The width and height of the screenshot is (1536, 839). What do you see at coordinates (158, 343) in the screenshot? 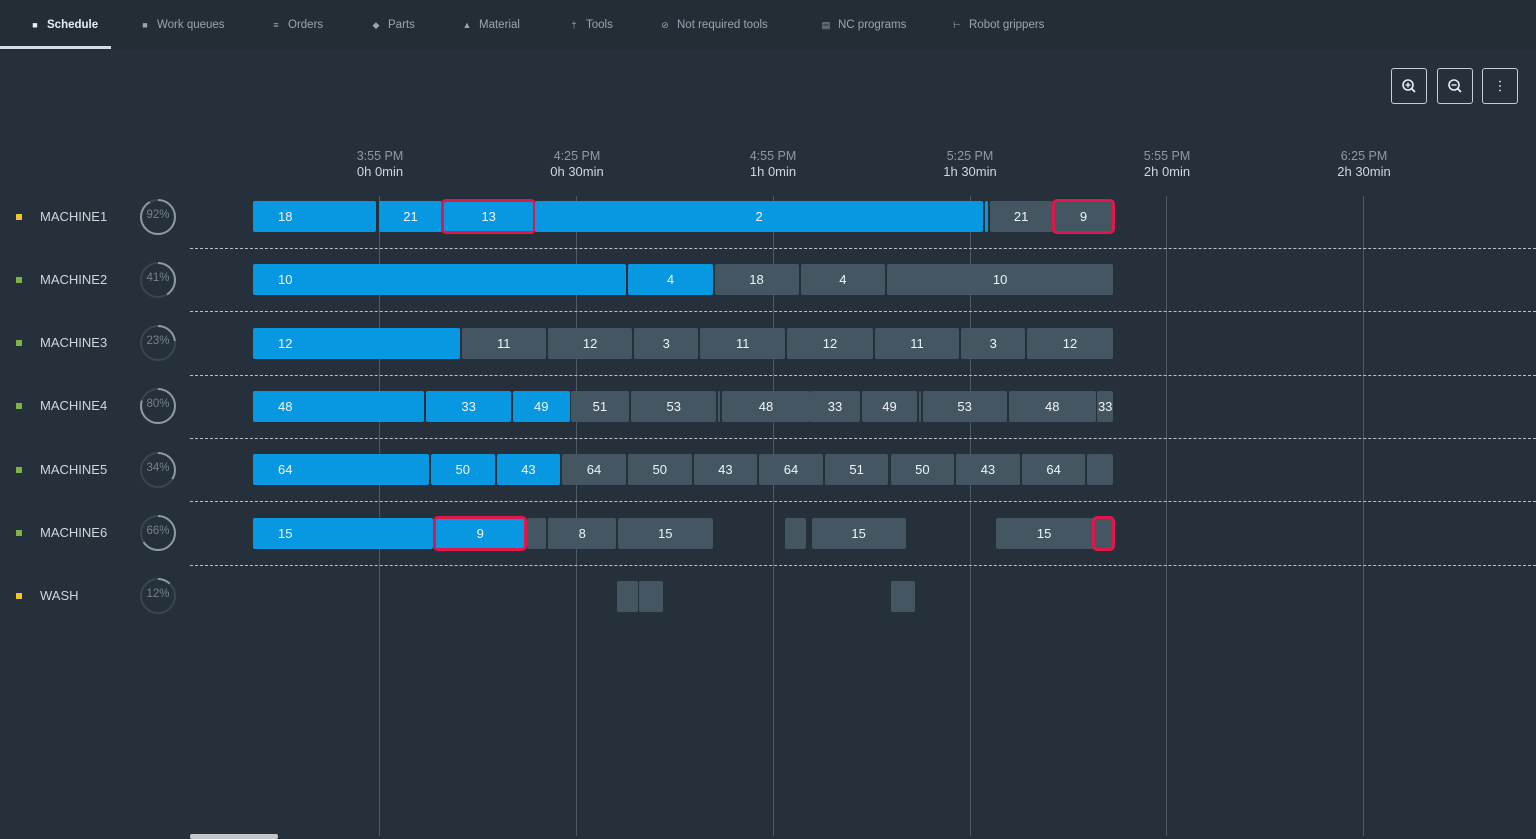
I see `utilization-gauge: 23%` at bounding box center [158, 343].